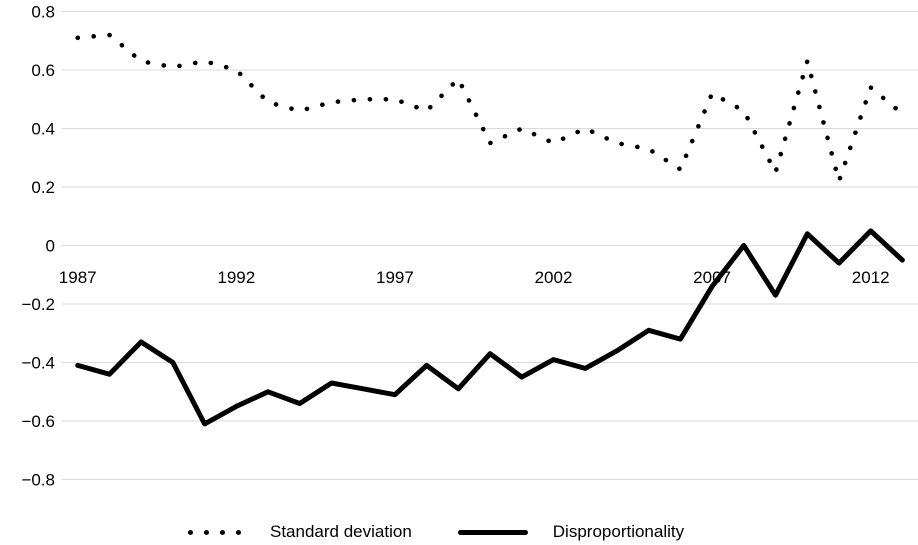 The image size is (918, 545). Describe the element at coordinates (492, 532) in the screenshot. I see `legend-marker-solid-line` at that location.